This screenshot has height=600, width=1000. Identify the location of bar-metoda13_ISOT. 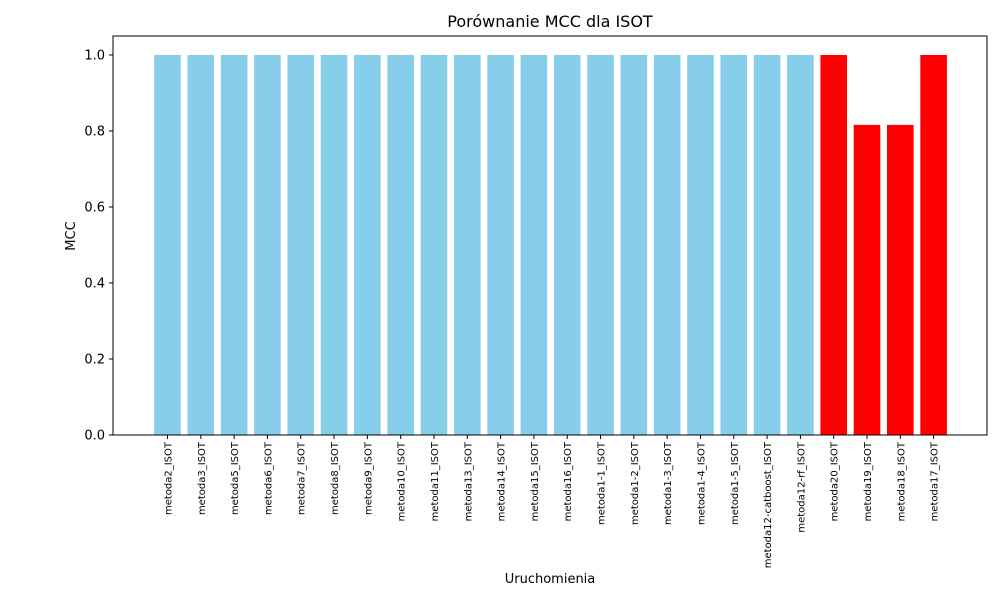
(467, 245).